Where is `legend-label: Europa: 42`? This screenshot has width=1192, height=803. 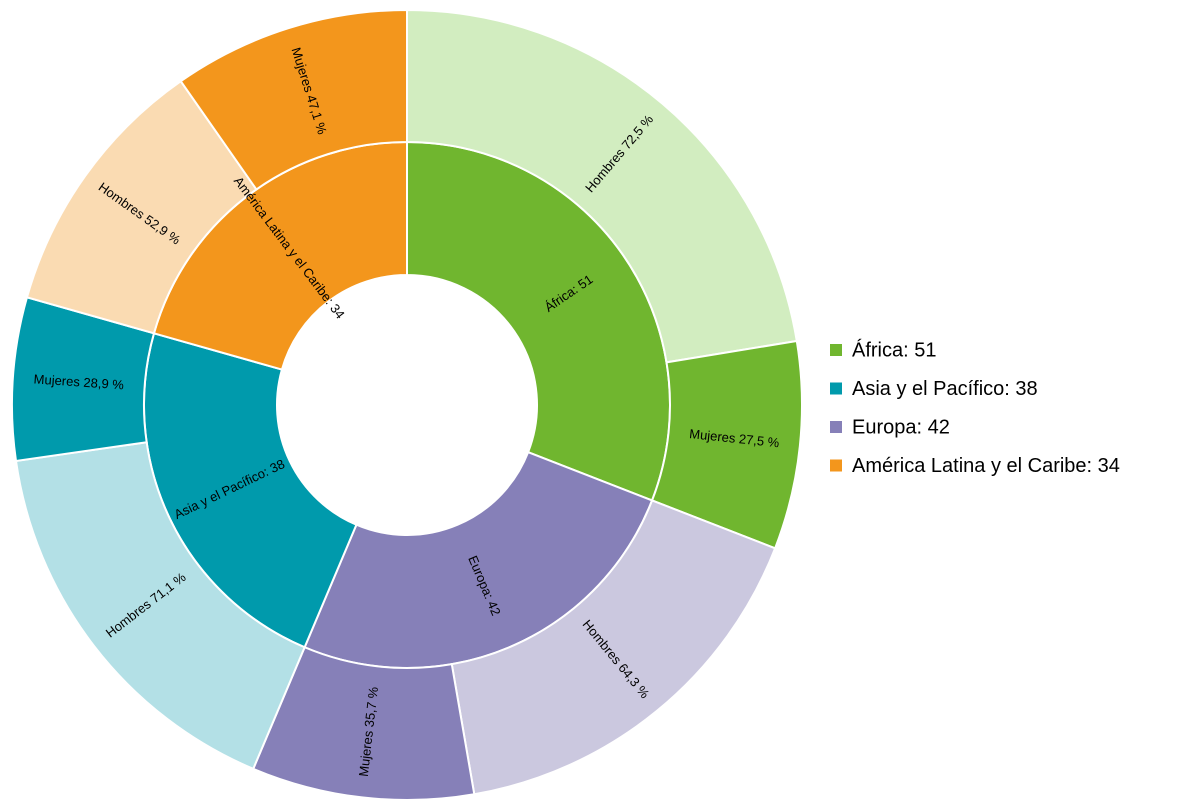 legend-label: Europa: 42 is located at coordinates (901, 427).